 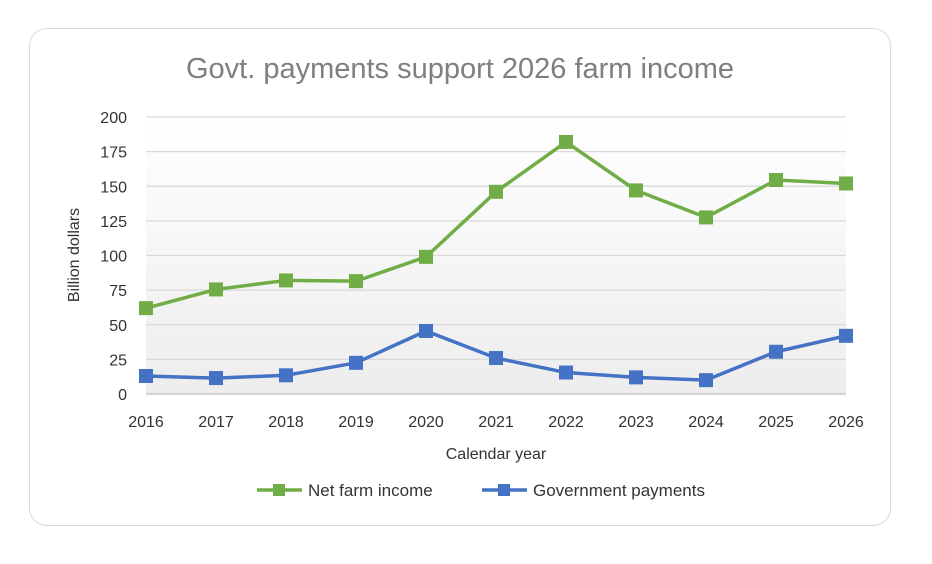 What do you see at coordinates (706, 422) in the screenshot?
I see `x-tick-label: 2024` at bounding box center [706, 422].